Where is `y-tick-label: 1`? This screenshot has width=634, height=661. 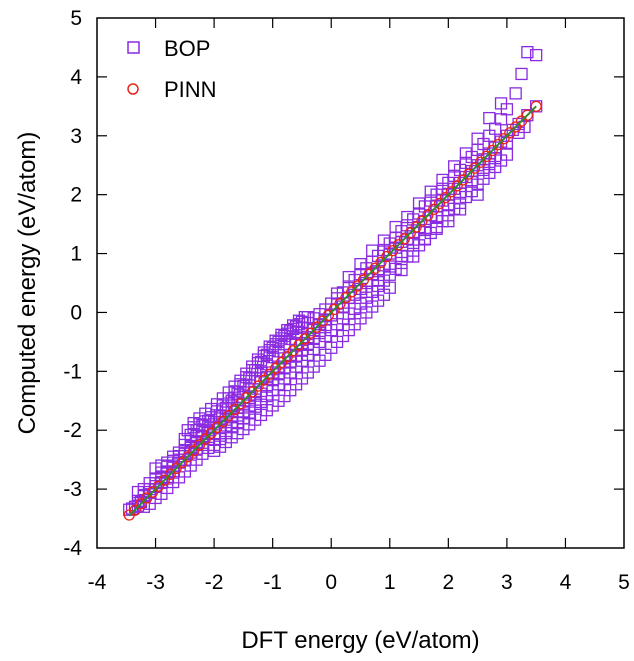 y-tick-label: 1 is located at coordinates (76, 254).